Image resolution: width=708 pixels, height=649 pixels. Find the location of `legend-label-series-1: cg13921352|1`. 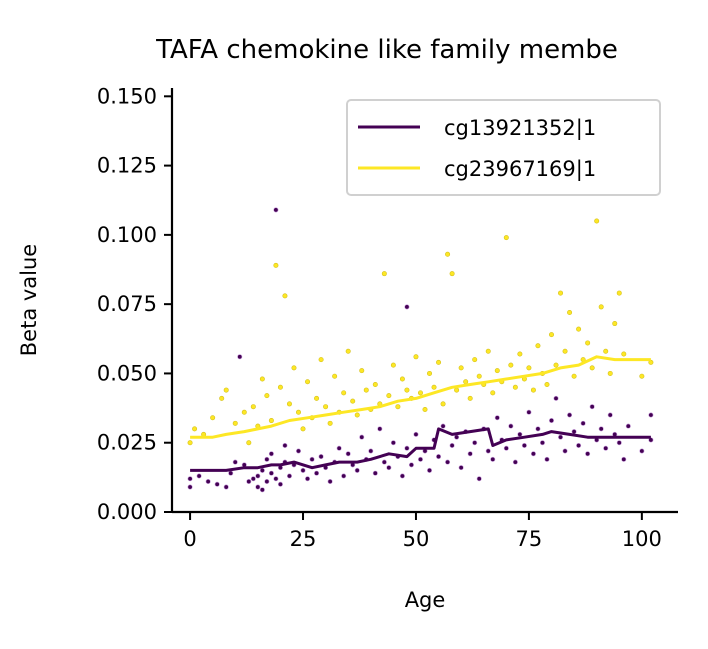

legend-label-series-1: cg13921352|1 is located at coordinates (520, 128).